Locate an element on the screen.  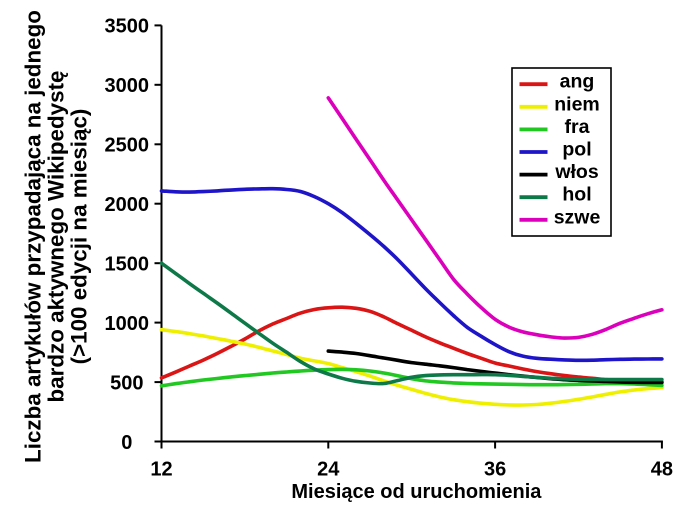
svg-text: 36 is located at coordinates (495, 470).